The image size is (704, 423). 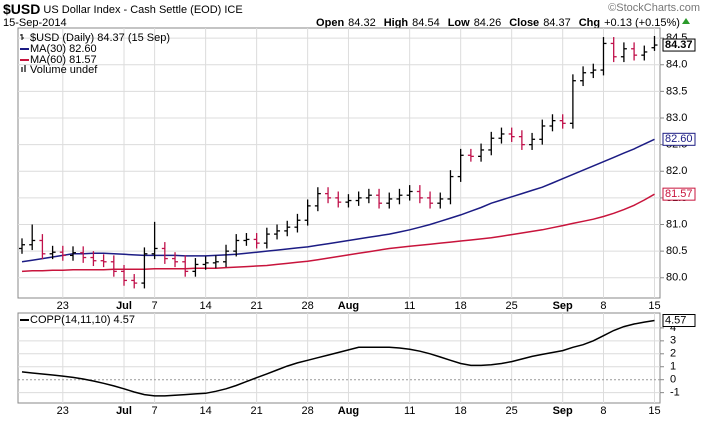 I want to click on legend-entry: MA(60) 81.57, so click(x=63, y=60).